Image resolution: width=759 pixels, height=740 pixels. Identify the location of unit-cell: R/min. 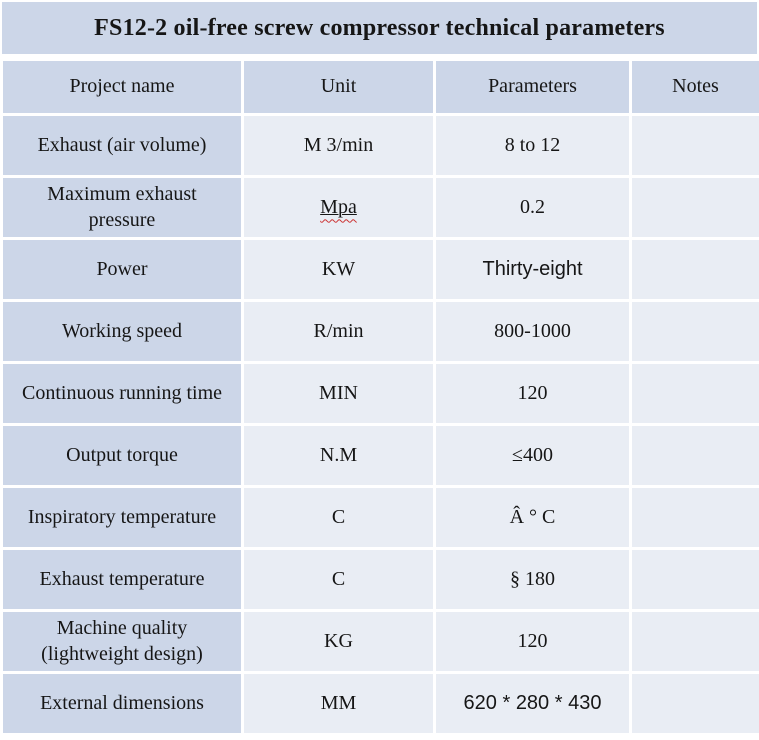
(338, 331).